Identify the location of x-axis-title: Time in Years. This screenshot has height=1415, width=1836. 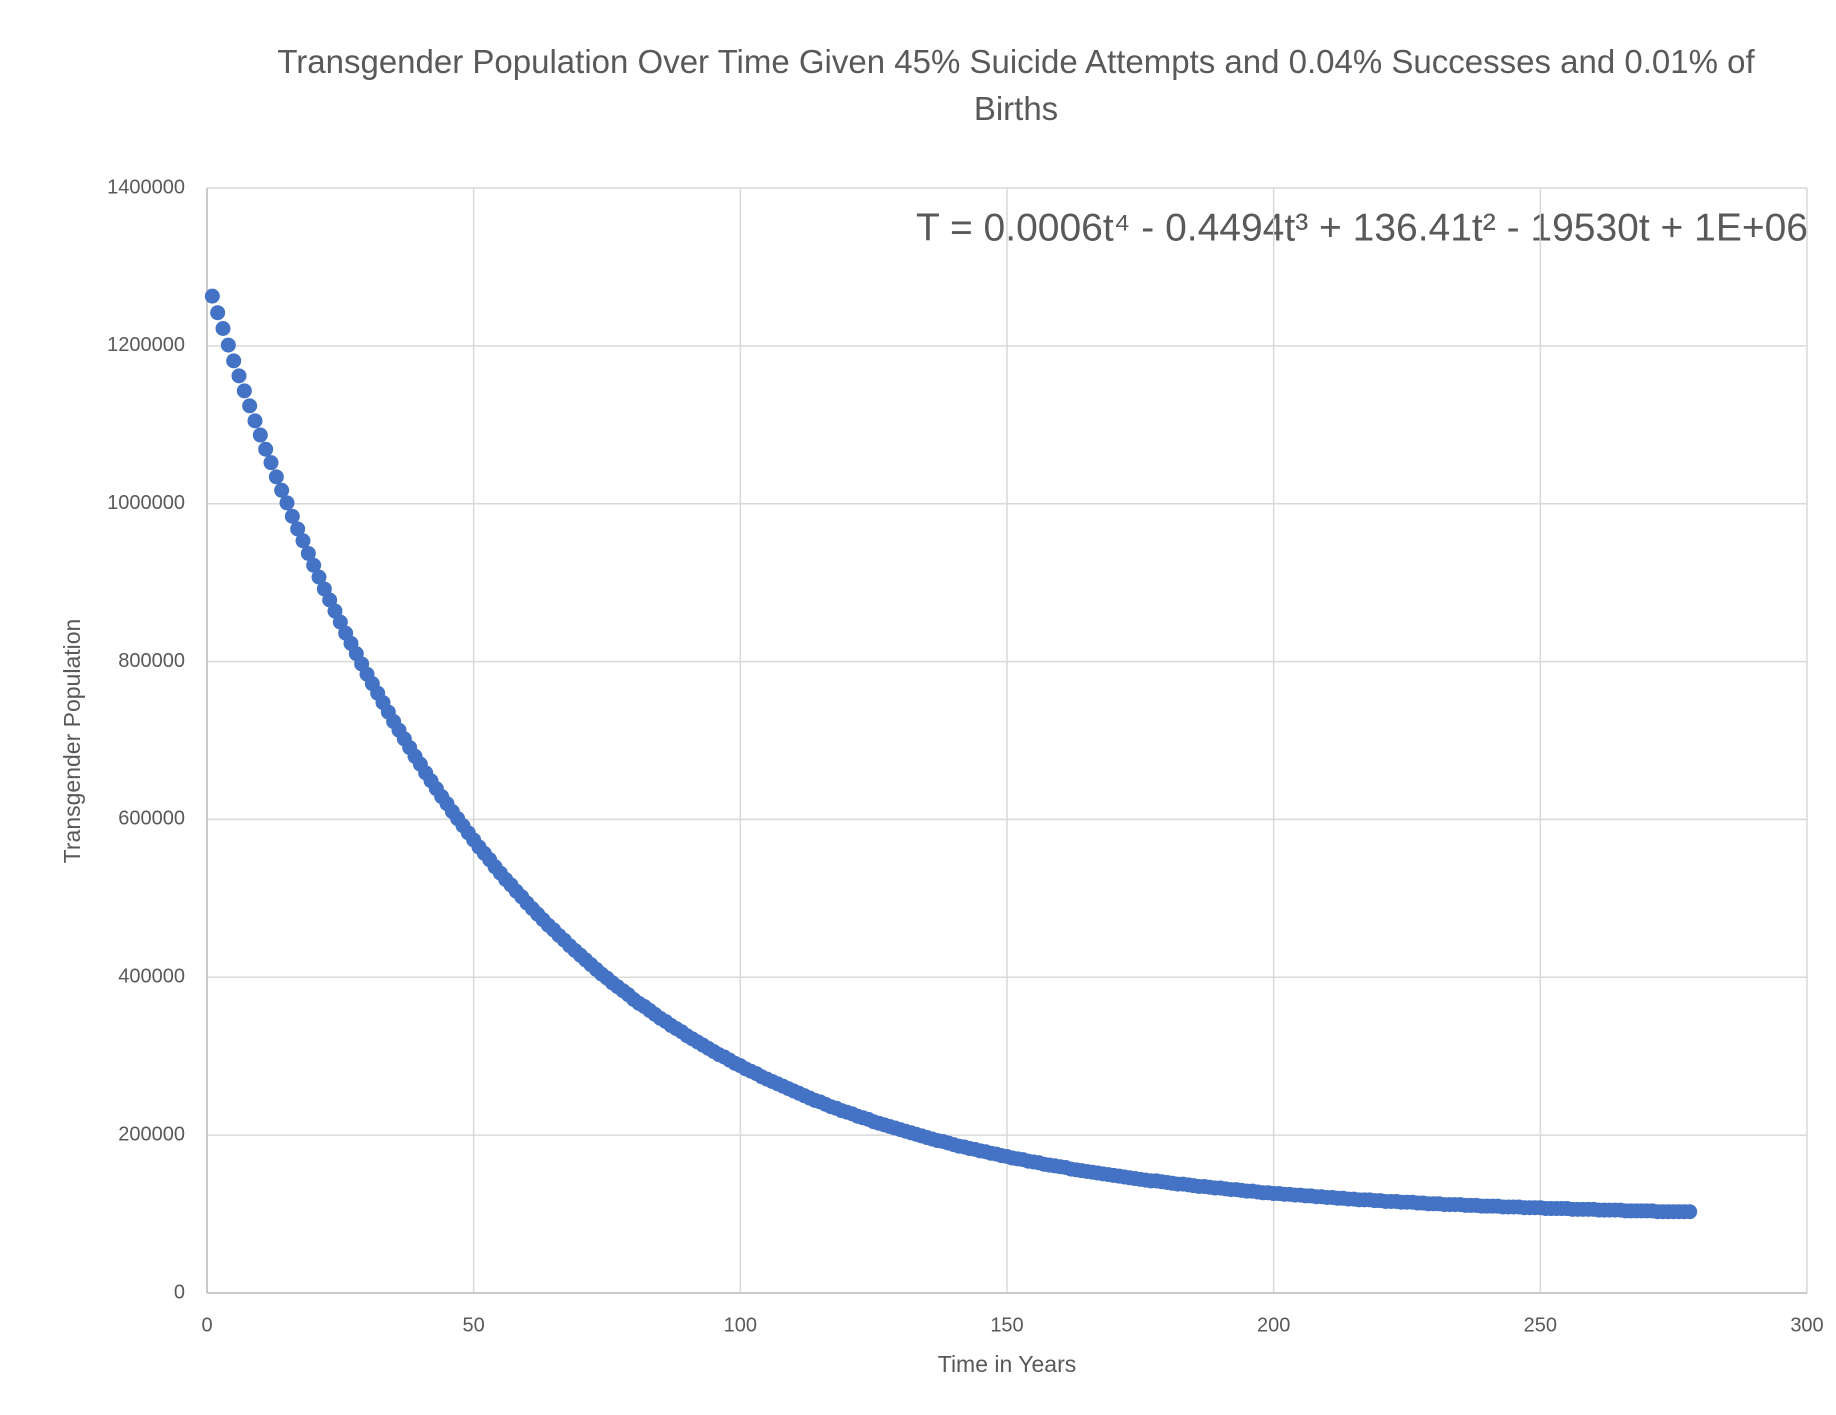
(1007, 1364).